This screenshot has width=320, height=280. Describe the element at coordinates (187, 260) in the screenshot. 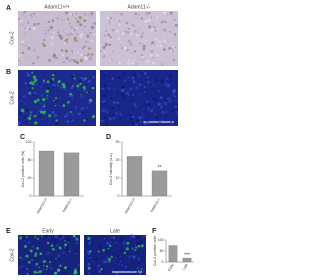

I see `bar` at that location.